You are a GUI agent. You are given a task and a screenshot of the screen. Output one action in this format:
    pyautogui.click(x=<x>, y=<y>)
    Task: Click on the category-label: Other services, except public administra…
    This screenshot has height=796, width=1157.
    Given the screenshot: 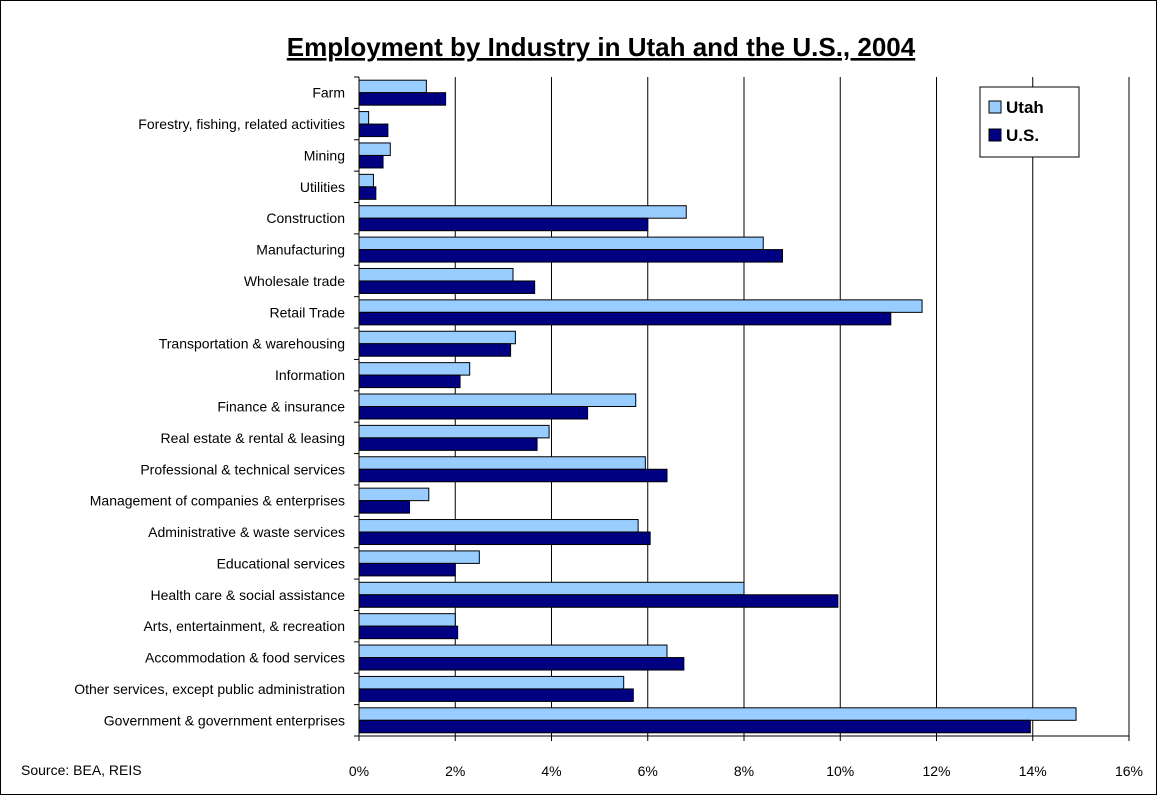 What is the action you would take?
    pyautogui.click(x=209, y=689)
    